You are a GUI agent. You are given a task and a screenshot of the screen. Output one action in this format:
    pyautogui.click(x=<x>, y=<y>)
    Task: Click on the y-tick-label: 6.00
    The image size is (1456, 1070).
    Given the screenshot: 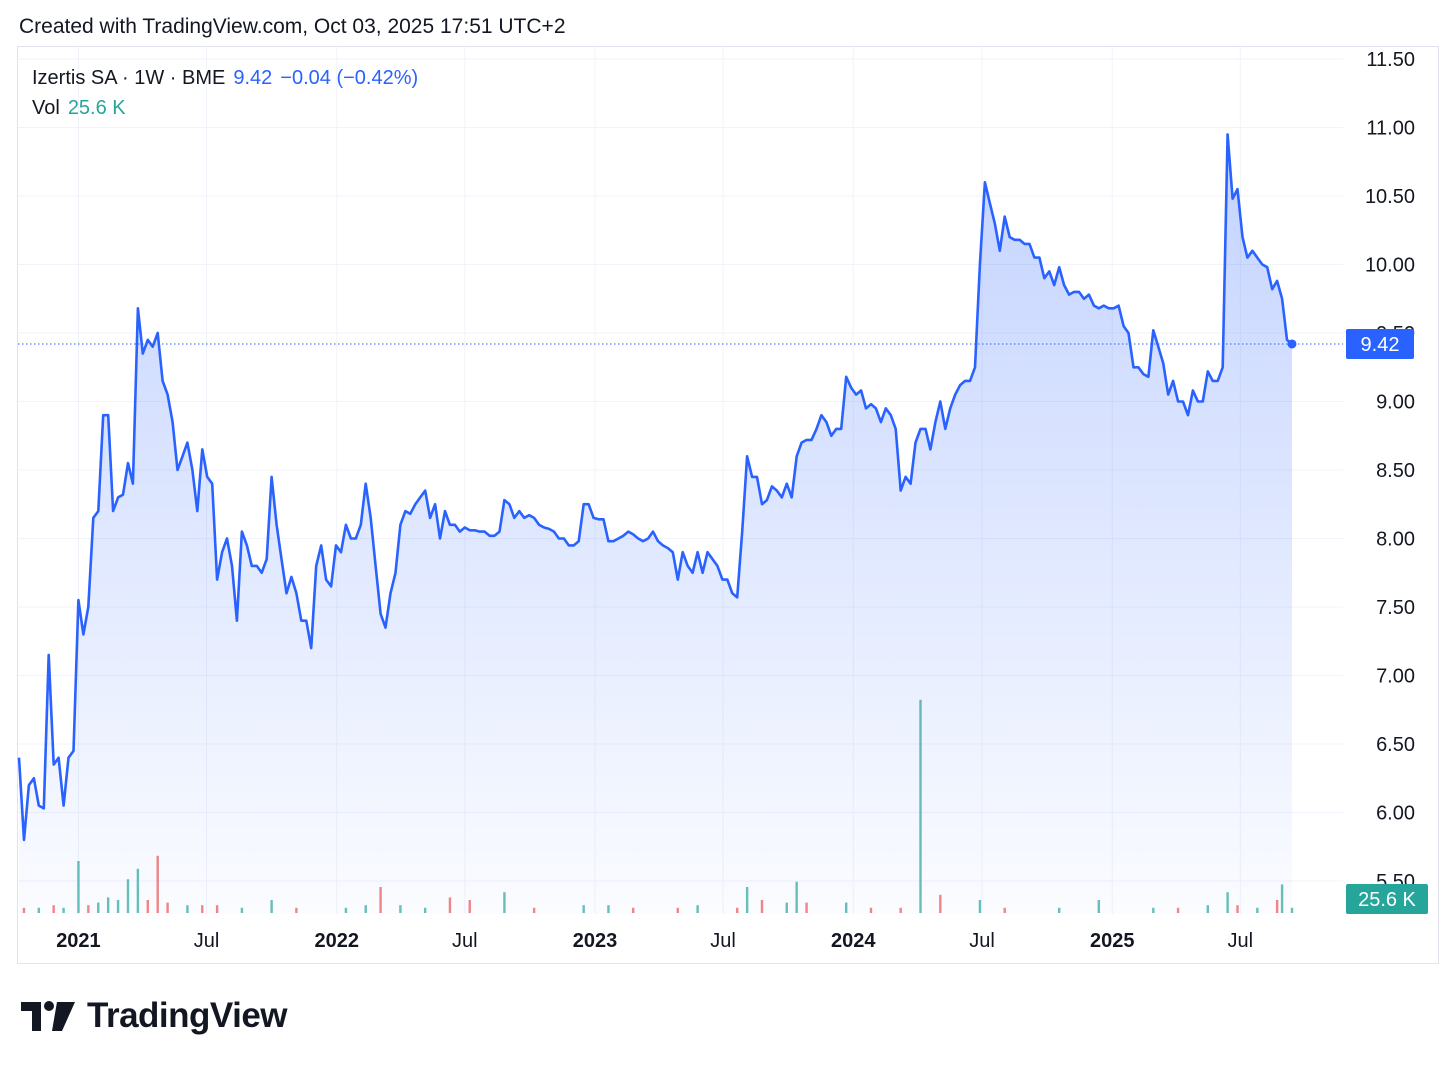 What is the action you would take?
    pyautogui.click(x=1395, y=814)
    